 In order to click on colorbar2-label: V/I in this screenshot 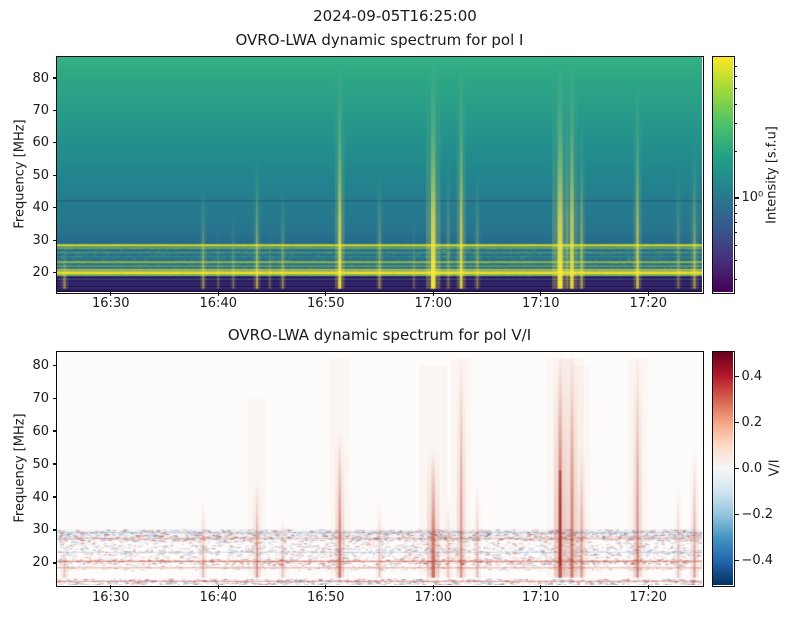, I will do `click(775, 468)`.